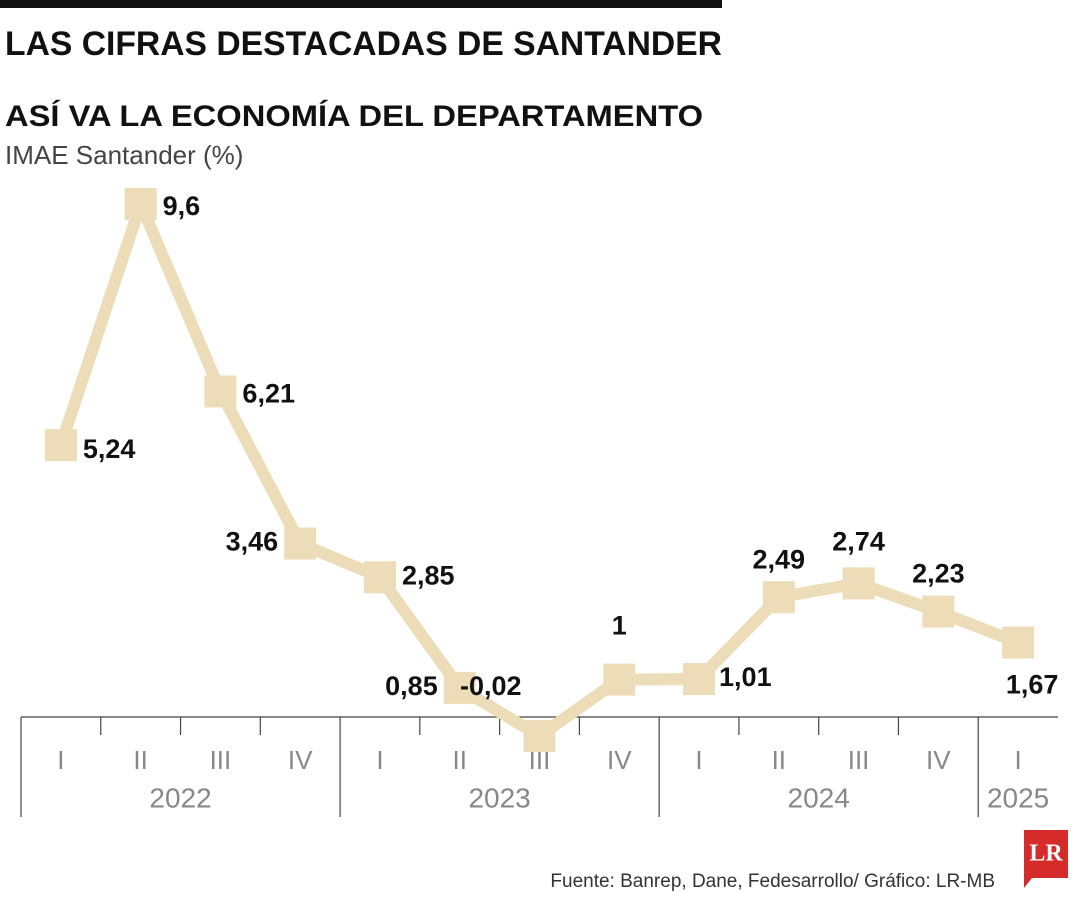 This screenshot has height=900, width=1080. I want to click on chart-subtitle: ASÍ VA LA ECONOMÍA DEL DEPARTAMENTO, so click(354, 116).